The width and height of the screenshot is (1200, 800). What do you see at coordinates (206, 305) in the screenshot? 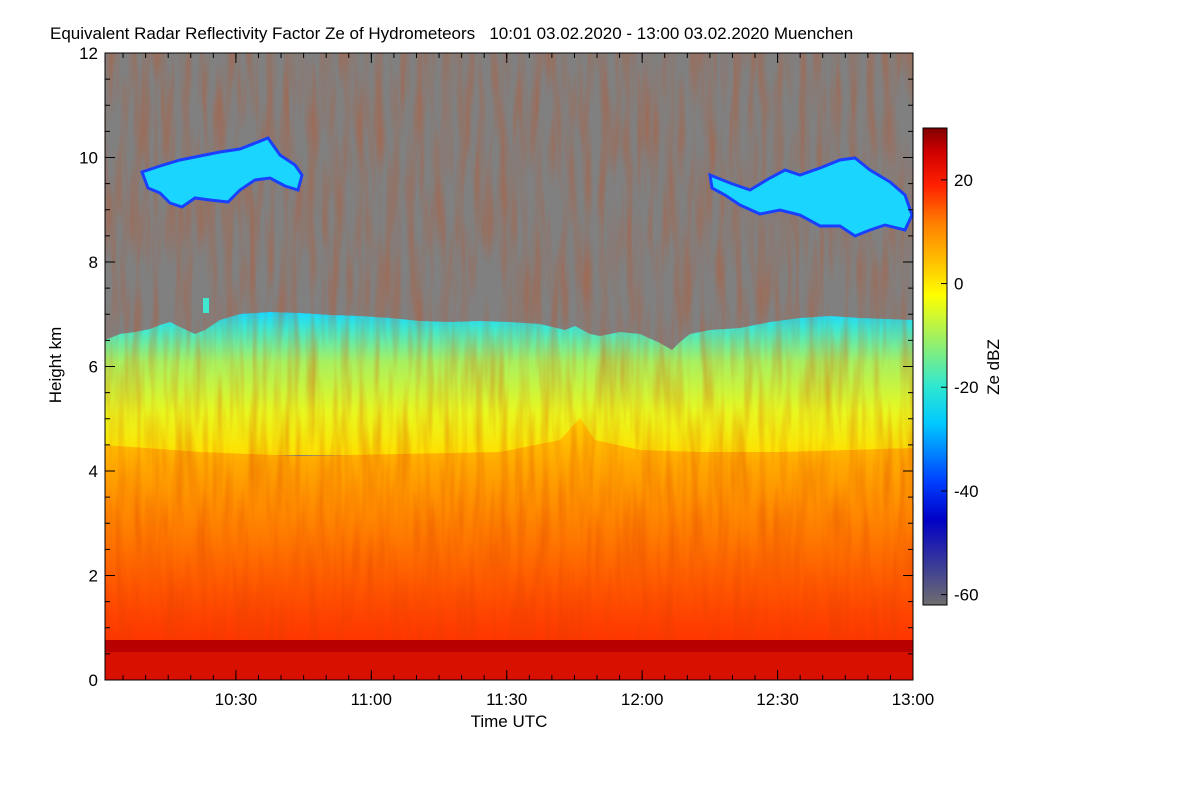
I see `small-echo-patch` at bounding box center [206, 305].